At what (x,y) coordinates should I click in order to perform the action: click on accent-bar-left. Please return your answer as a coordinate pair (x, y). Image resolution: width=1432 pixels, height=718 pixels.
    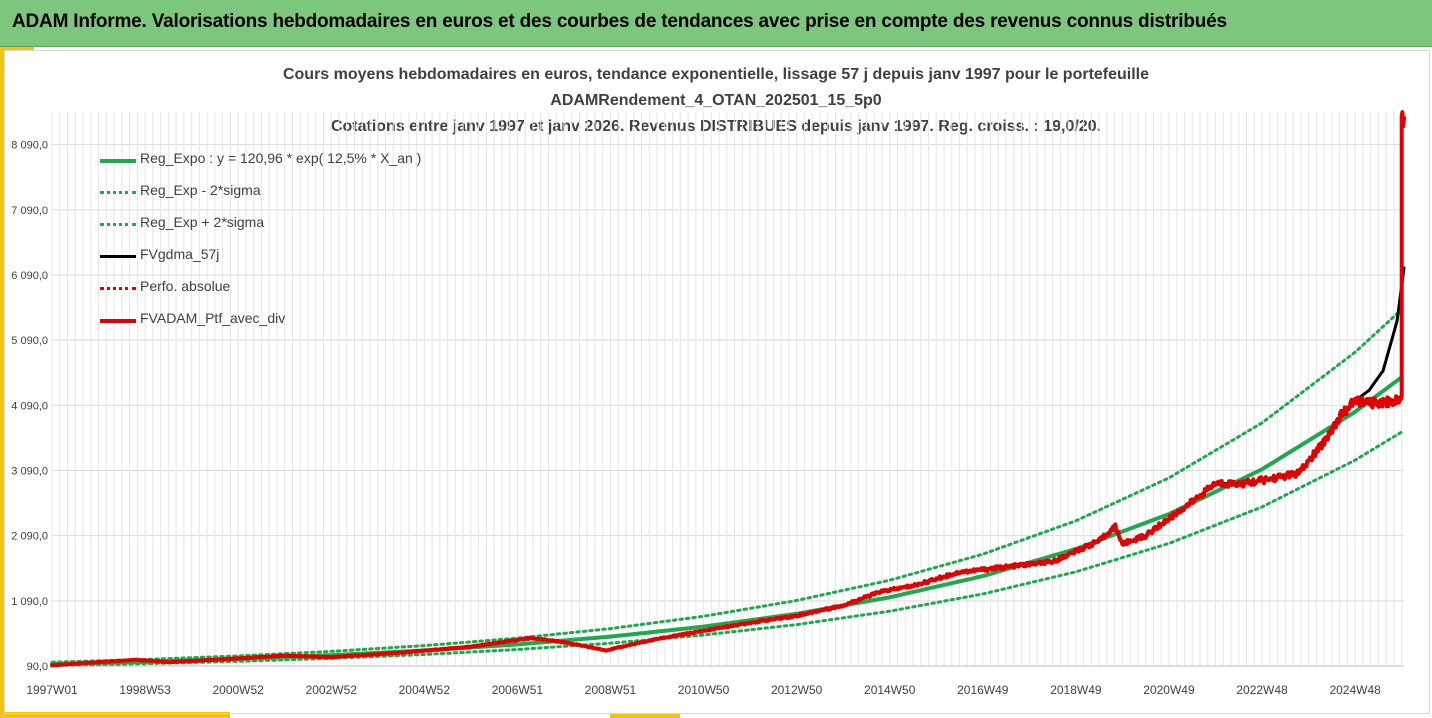
    Looking at the image, I should click on (2, 382).